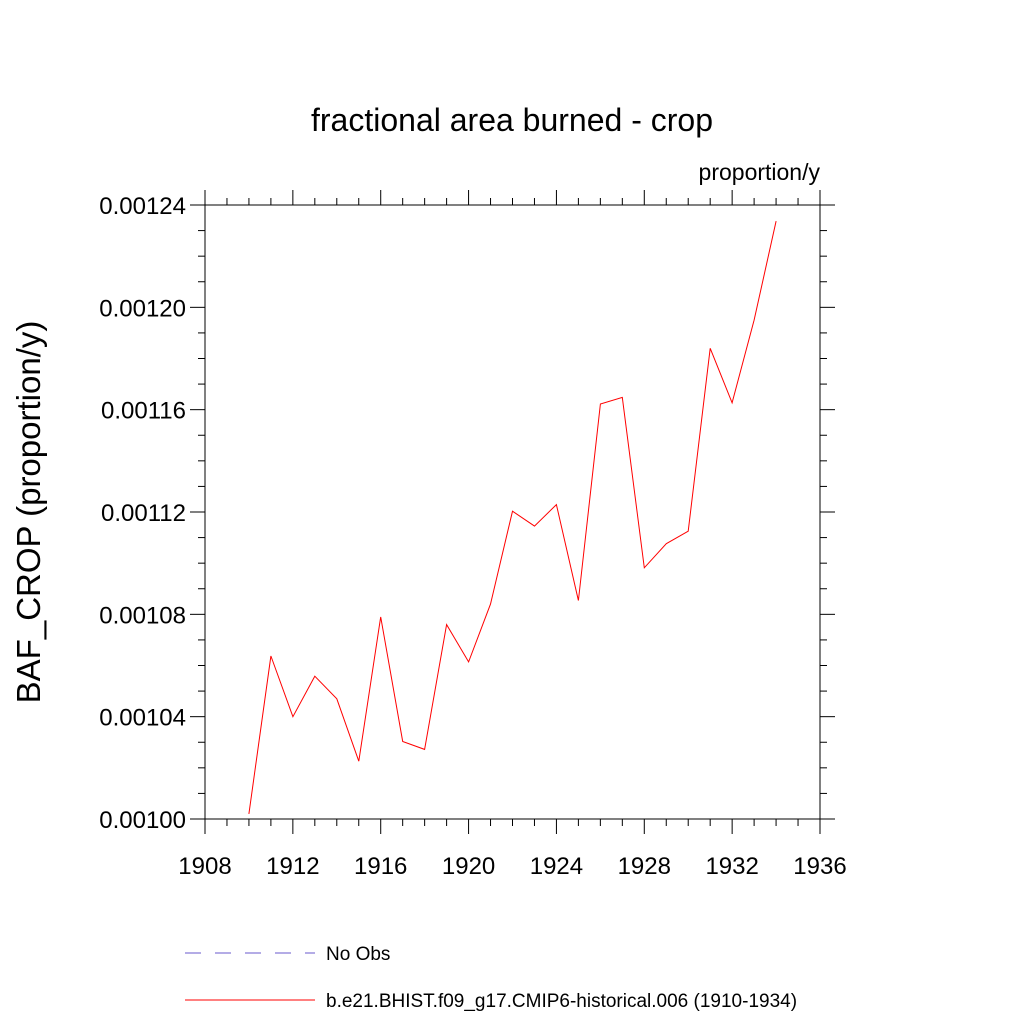  Describe the element at coordinates (143, 513) in the screenshot. I see `y-tick-label: 0.00112` at that location.